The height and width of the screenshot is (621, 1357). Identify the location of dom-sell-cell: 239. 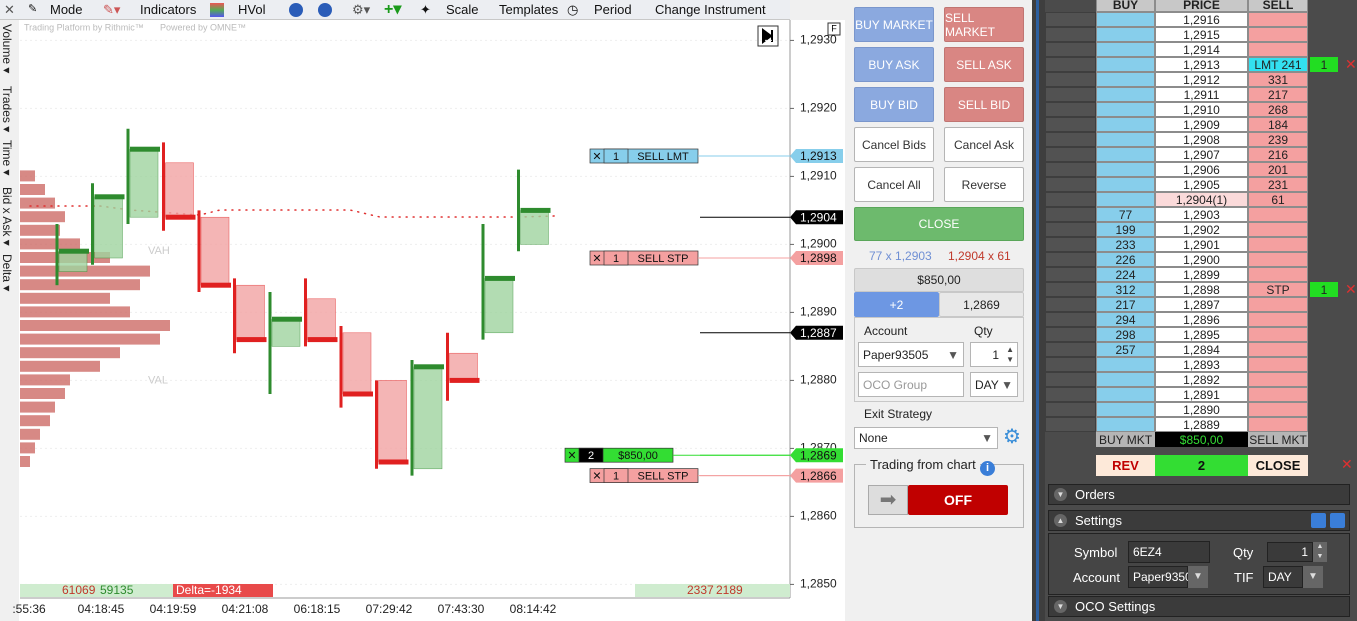
(1278, 139).